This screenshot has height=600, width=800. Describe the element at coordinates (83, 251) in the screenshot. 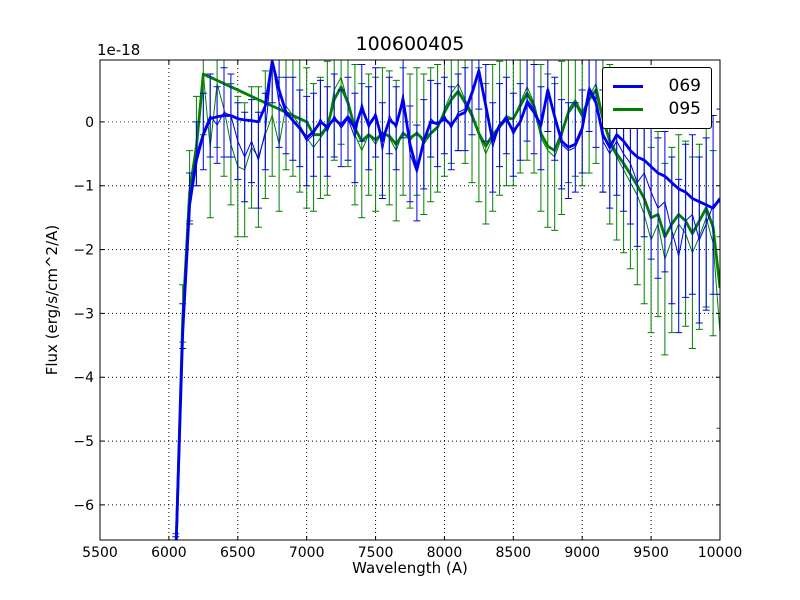

I see `y-tick-label: −2` at that location.